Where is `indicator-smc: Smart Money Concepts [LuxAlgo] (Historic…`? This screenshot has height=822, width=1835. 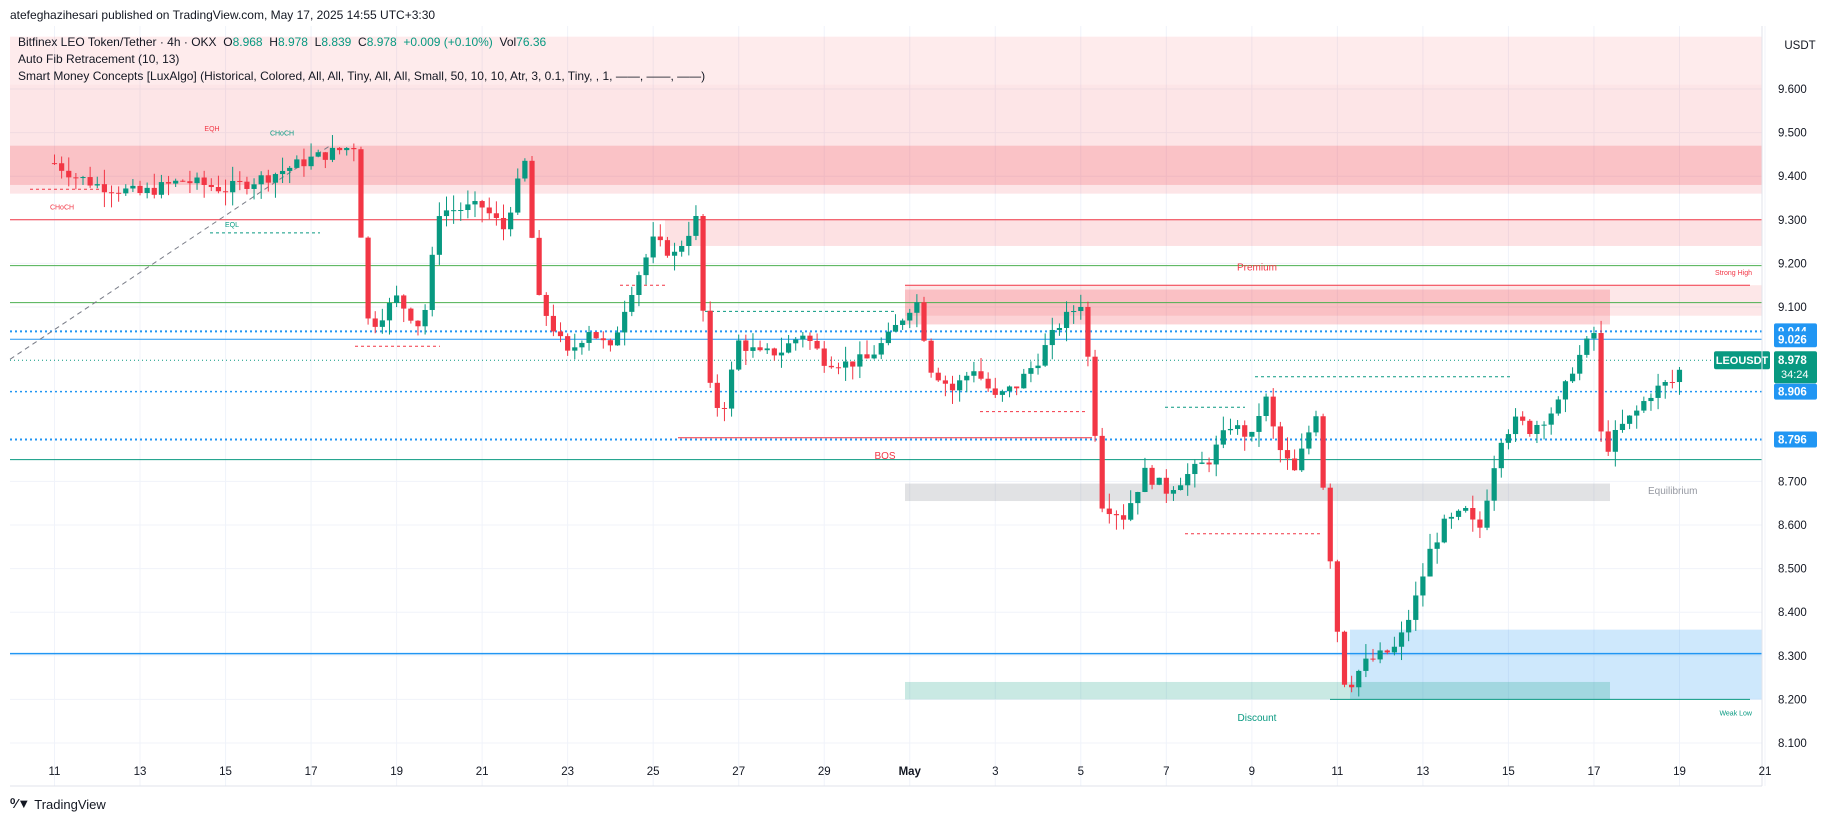
indicator-smc: Smart Money Concepts [LuxAlgo] (Historic… is located at coordinates (362, 76).